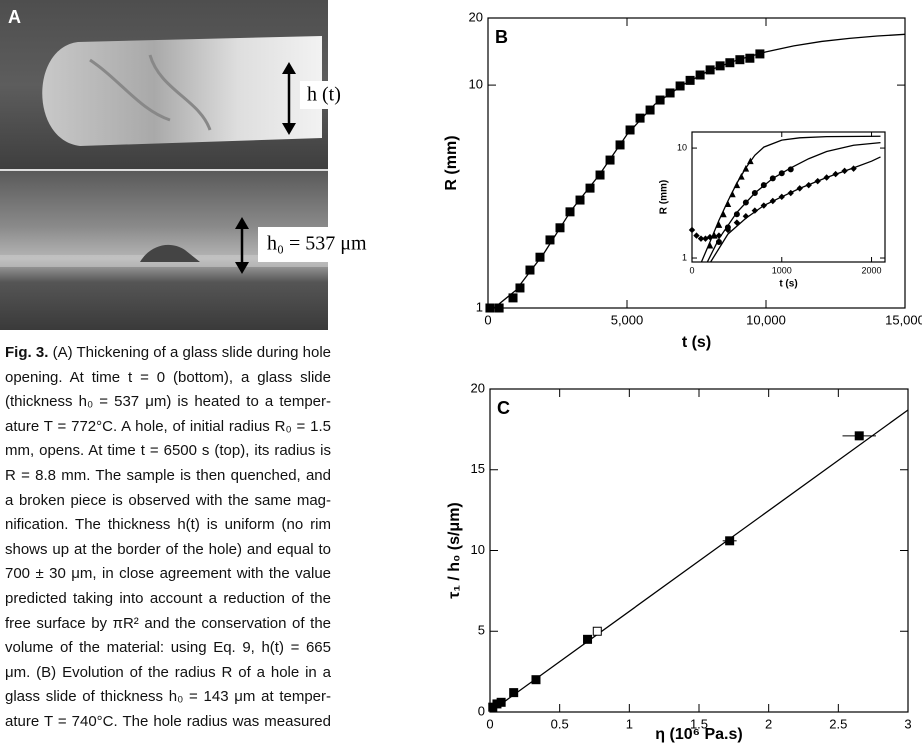  What do you see at coordinates (664, 197) in the screenshot?
I see `y-axis-label: R (mm)` at bounding box center [664, 197].